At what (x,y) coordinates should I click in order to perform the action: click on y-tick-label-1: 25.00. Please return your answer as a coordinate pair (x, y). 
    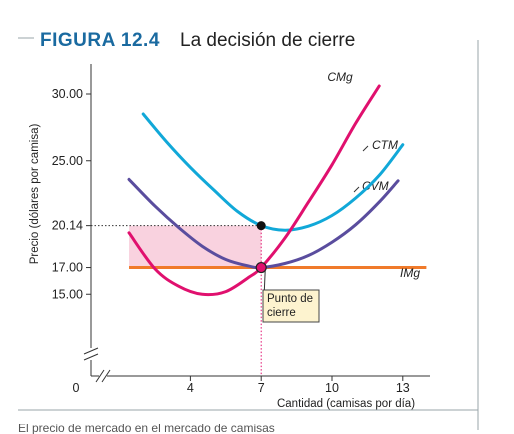
    Looking at the image, I should click on (67, 161).